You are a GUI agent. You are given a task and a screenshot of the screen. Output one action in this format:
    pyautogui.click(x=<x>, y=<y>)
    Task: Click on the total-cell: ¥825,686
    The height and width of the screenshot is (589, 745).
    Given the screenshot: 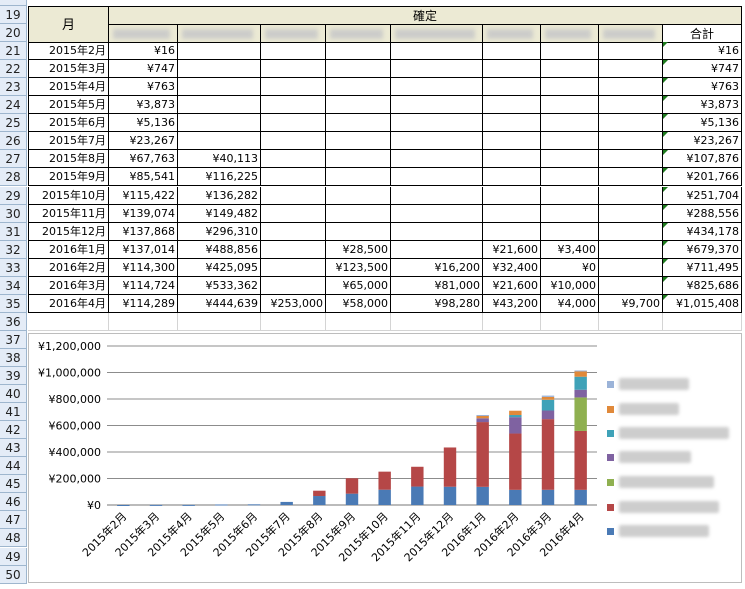 What is the action you would take?
    pyautogui.click(x=702, y=285)
    